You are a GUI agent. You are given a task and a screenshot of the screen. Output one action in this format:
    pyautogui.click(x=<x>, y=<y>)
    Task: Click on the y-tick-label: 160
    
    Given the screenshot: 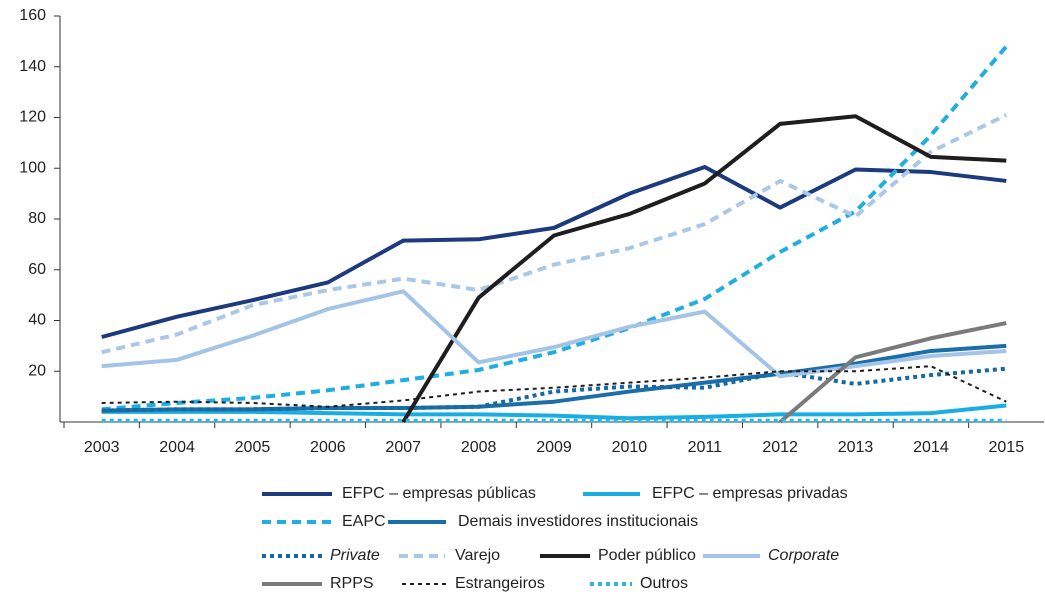 What is the action you would take?
    pyautogui.click(x=32, y=15)
    